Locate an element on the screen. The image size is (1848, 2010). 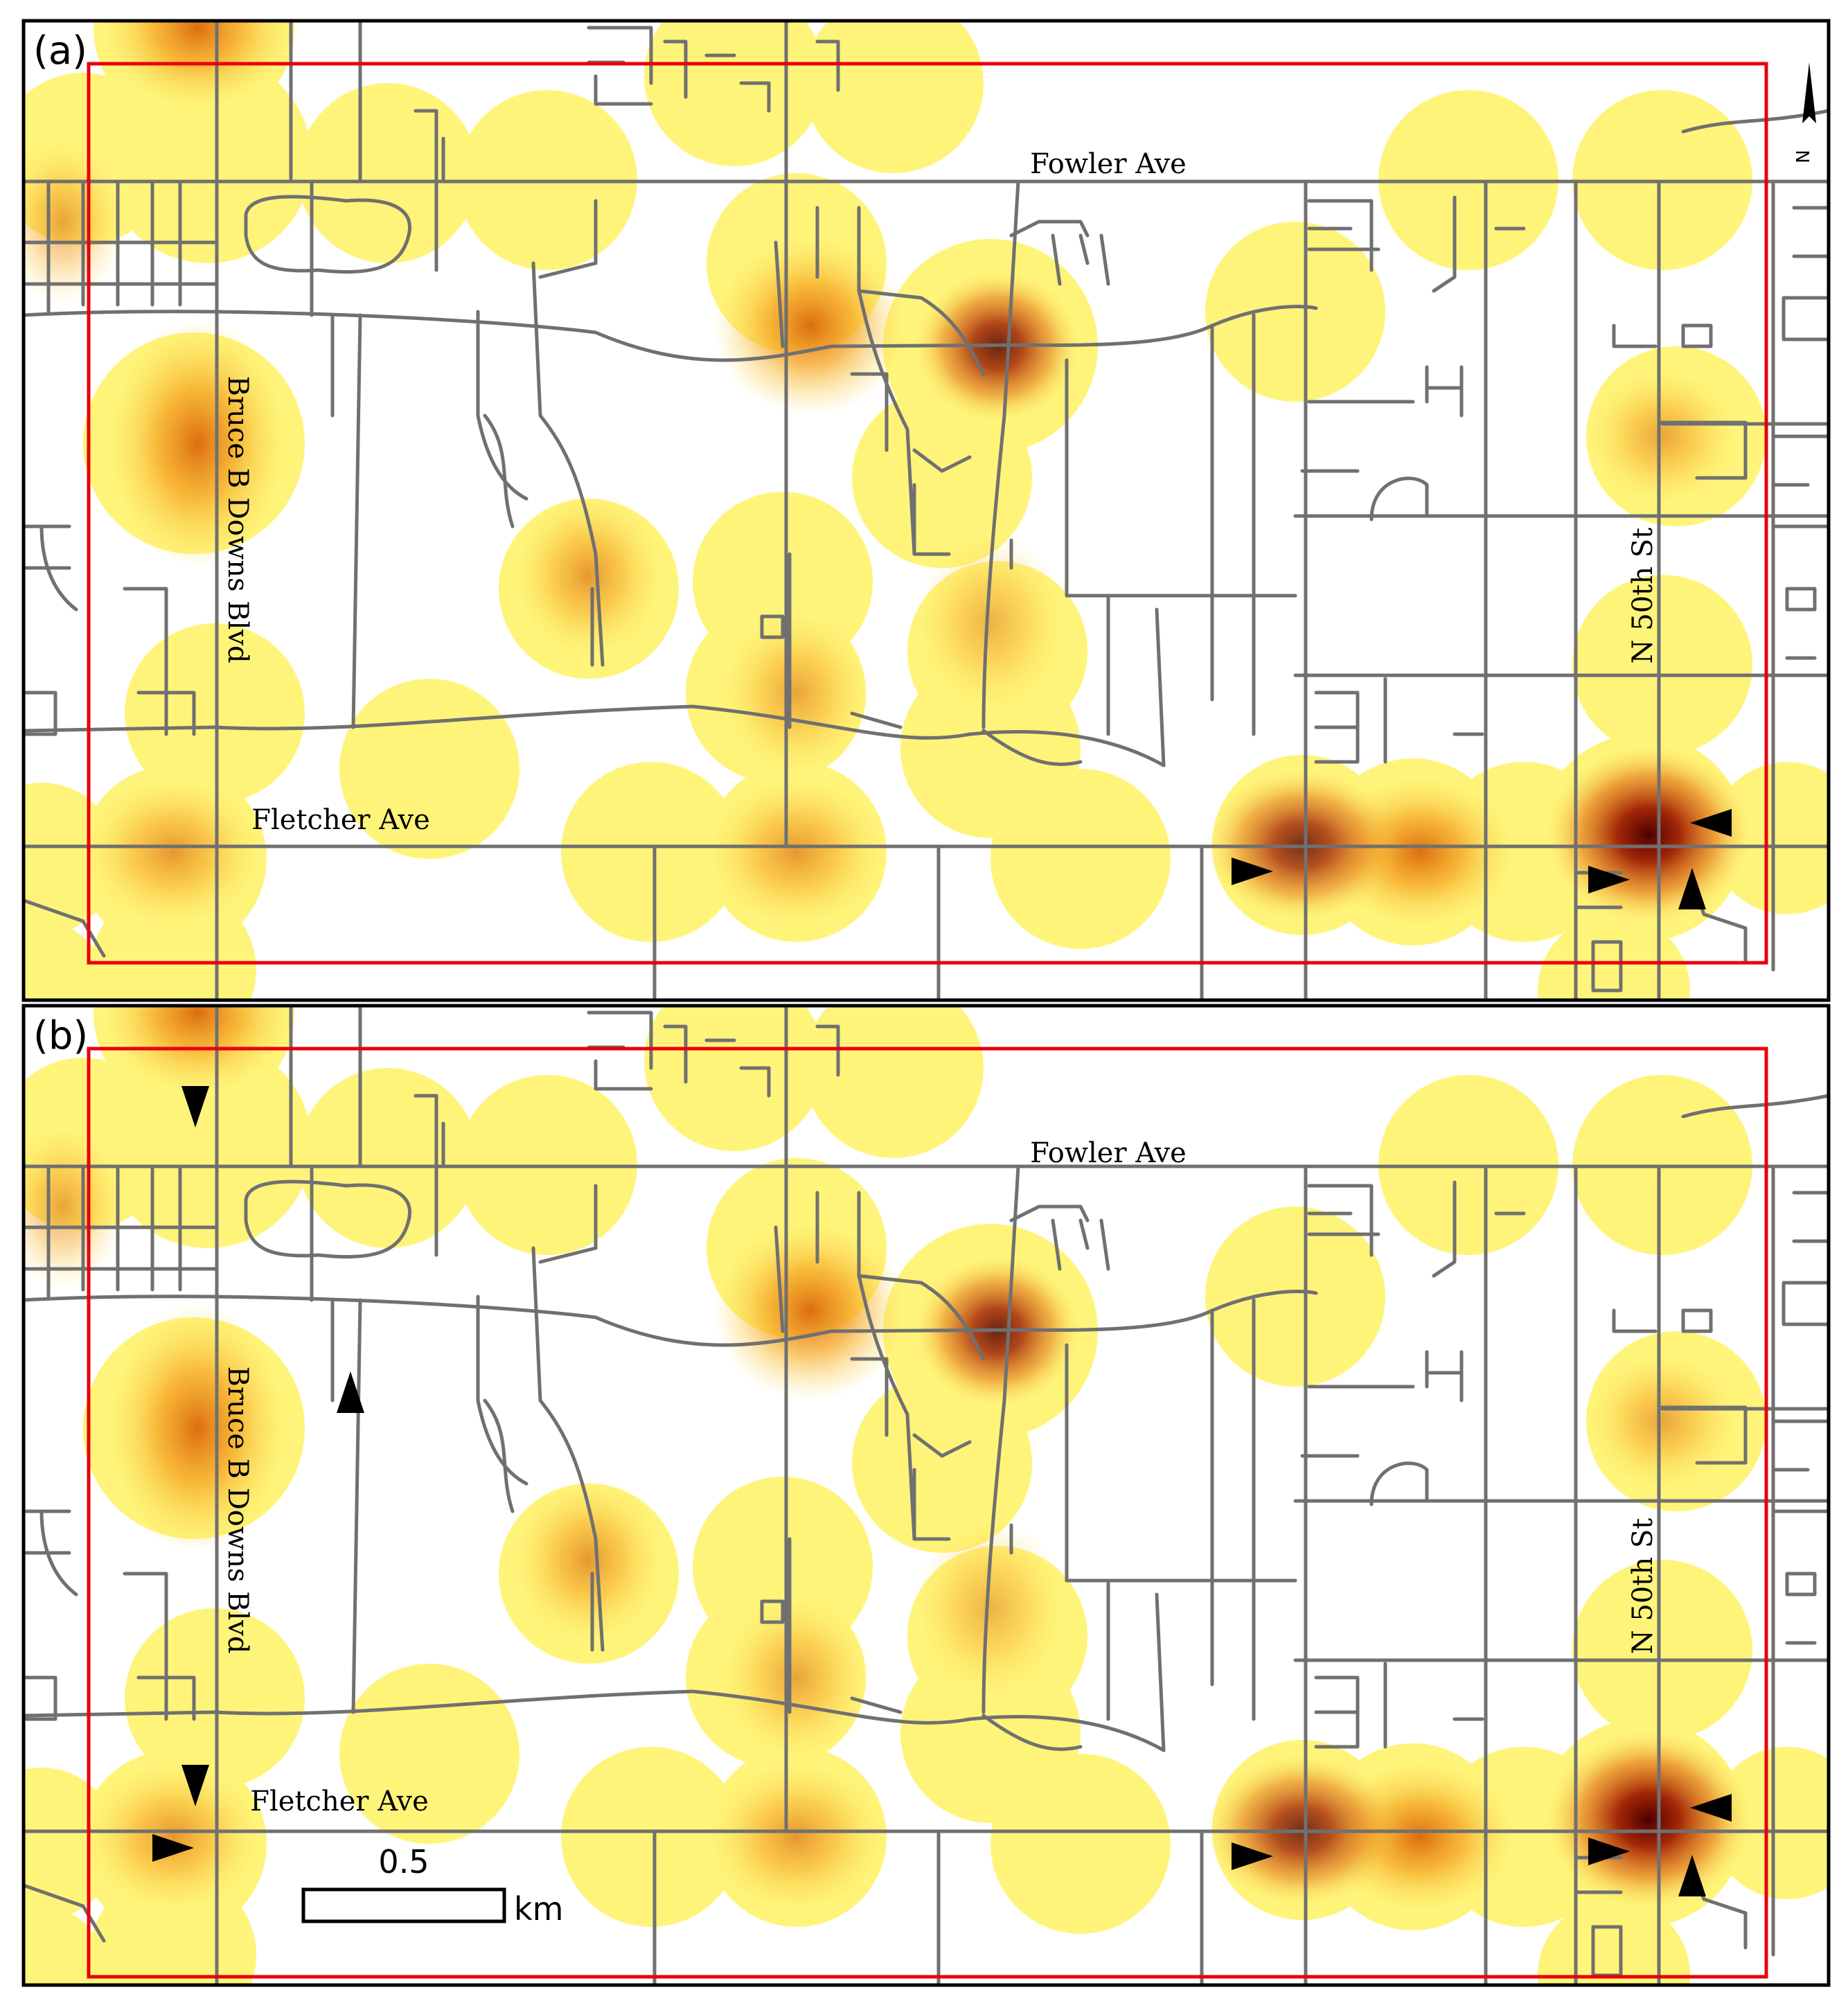
scale-bar-value: 0.5 is located at coordinates (403, 1861).